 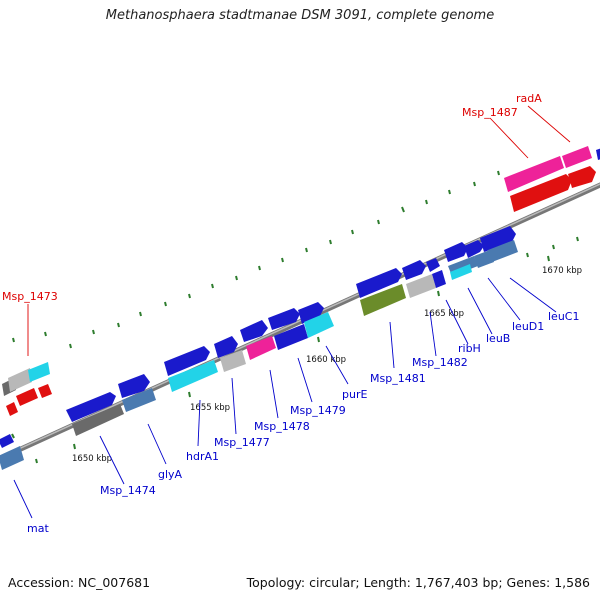 I want to click on gene-label-msp1478: Msp_1478, so click(x=282, y=426).